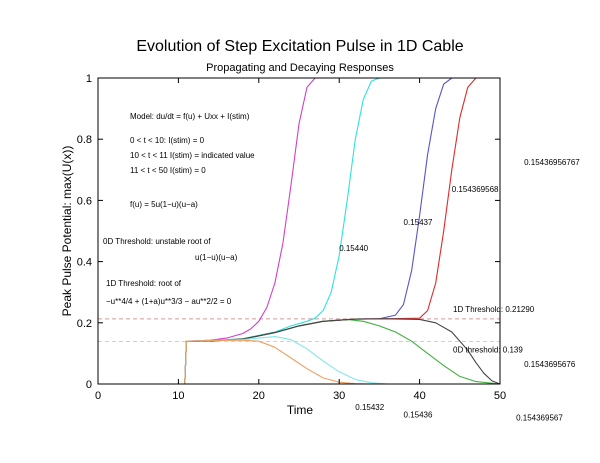  Describe the element at coordinates (84, 324) in the screenshot. I see `y-tick-label-1: 0.2` at that location.